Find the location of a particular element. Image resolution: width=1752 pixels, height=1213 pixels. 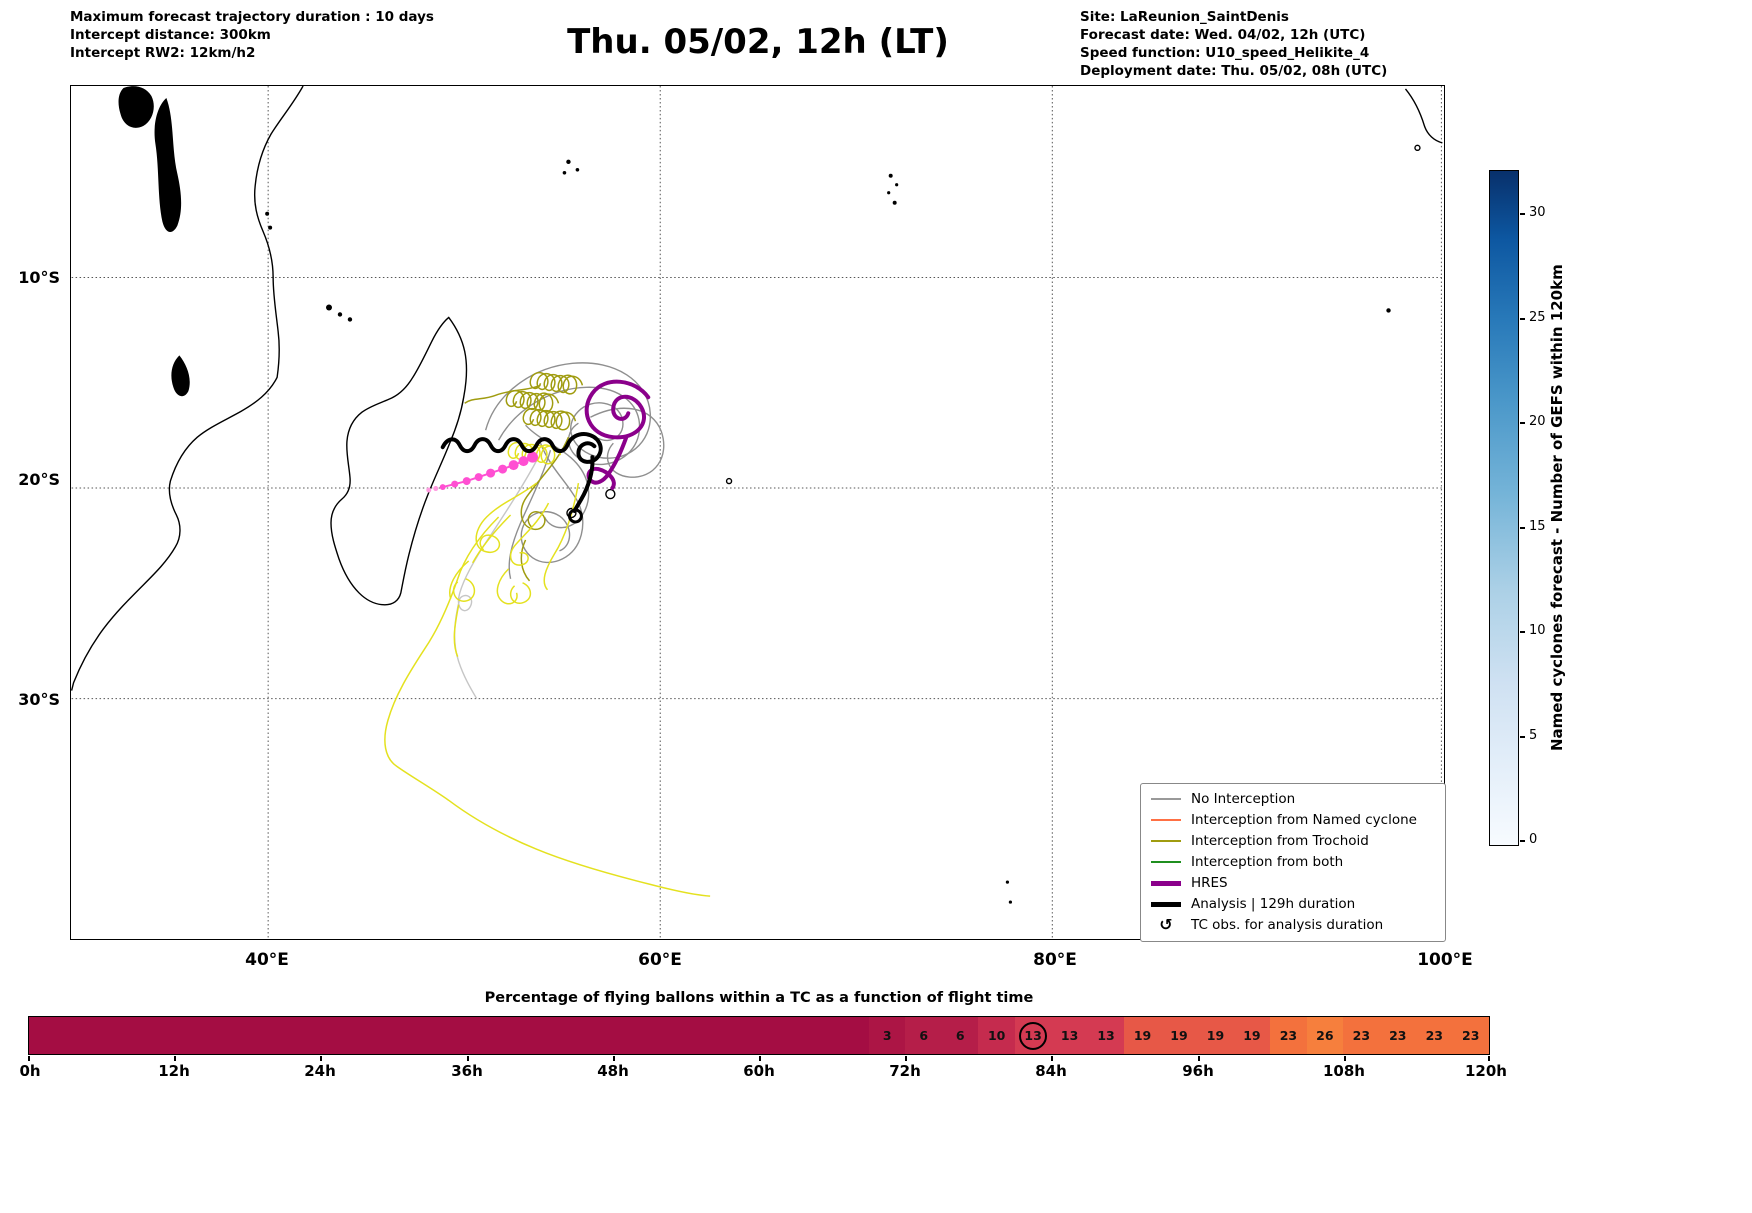

time-label-12h: 12h is located at coordinates (174, 1071).